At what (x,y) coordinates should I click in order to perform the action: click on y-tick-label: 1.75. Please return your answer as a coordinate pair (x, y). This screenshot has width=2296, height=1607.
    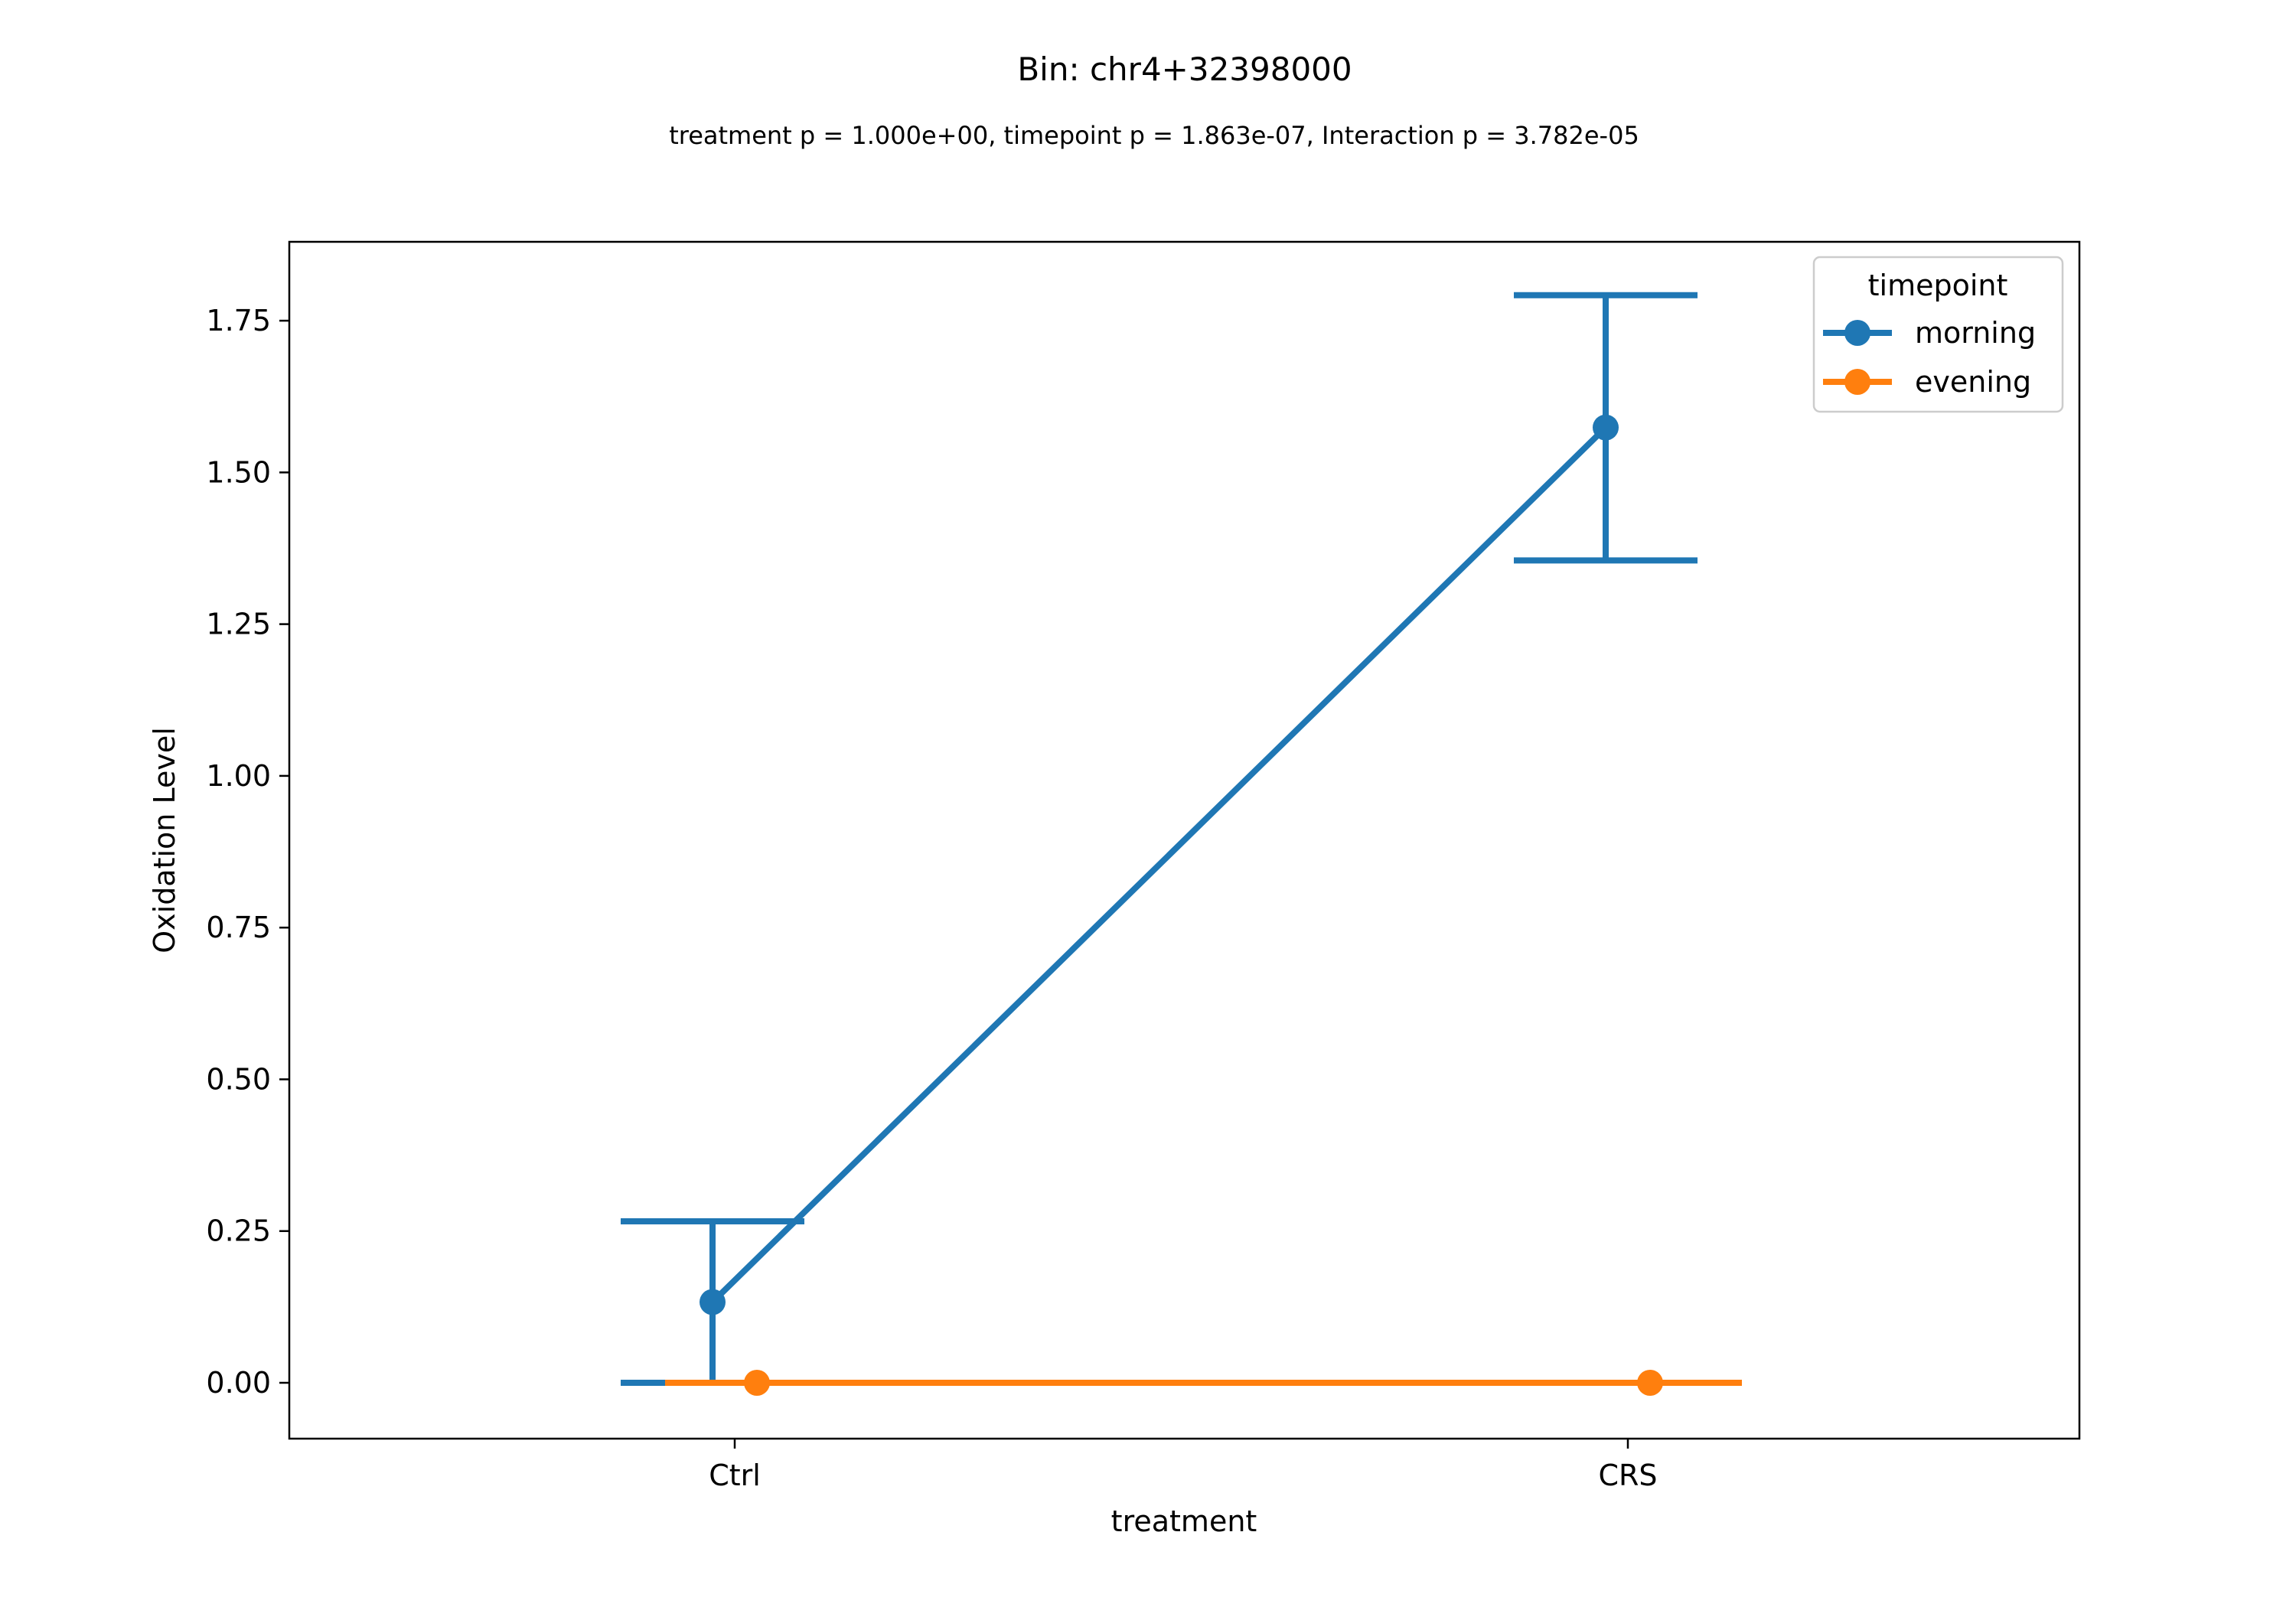
    Looking at the image, I should click on (238, 320).